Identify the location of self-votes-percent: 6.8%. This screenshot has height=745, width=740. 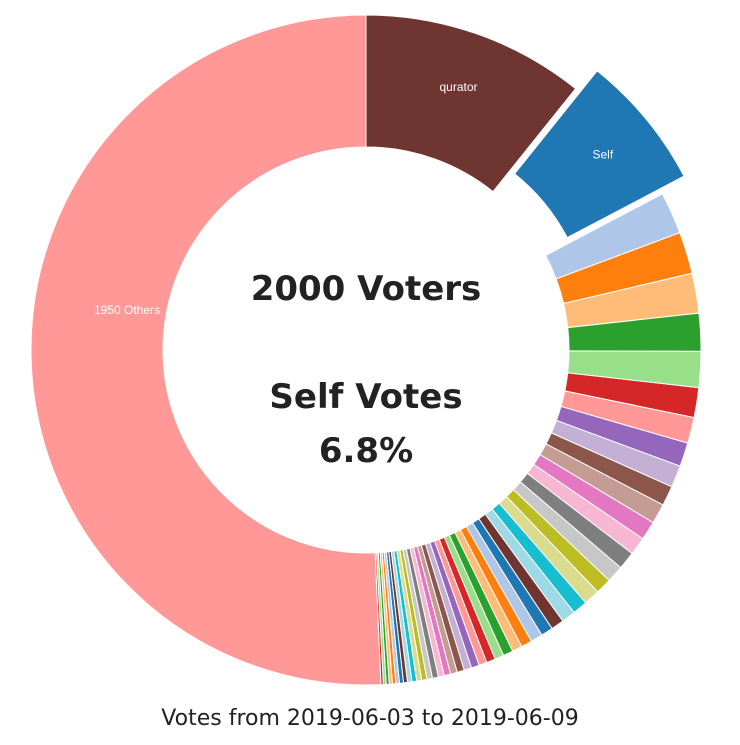
(366, 451).